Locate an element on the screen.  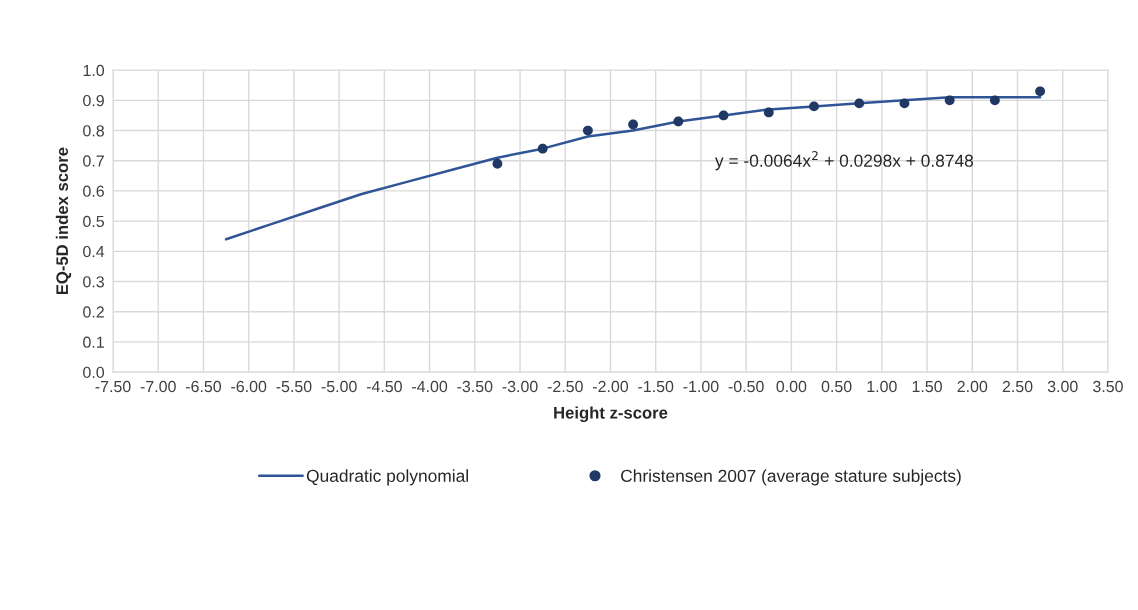
x-axis-title: Height z-score is located at coordinates (611, 414).